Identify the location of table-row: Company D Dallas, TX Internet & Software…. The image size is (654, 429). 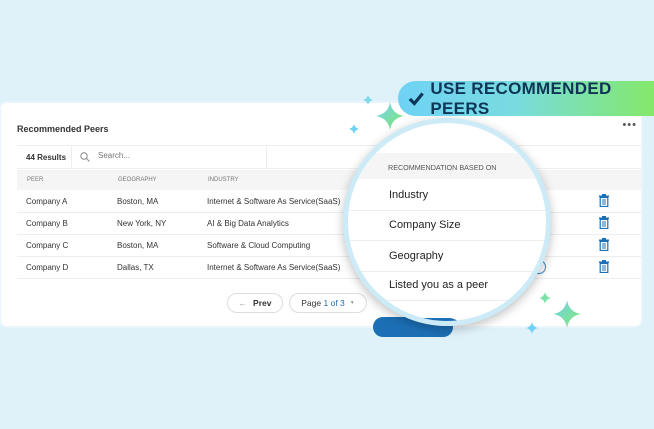
(329, 268).